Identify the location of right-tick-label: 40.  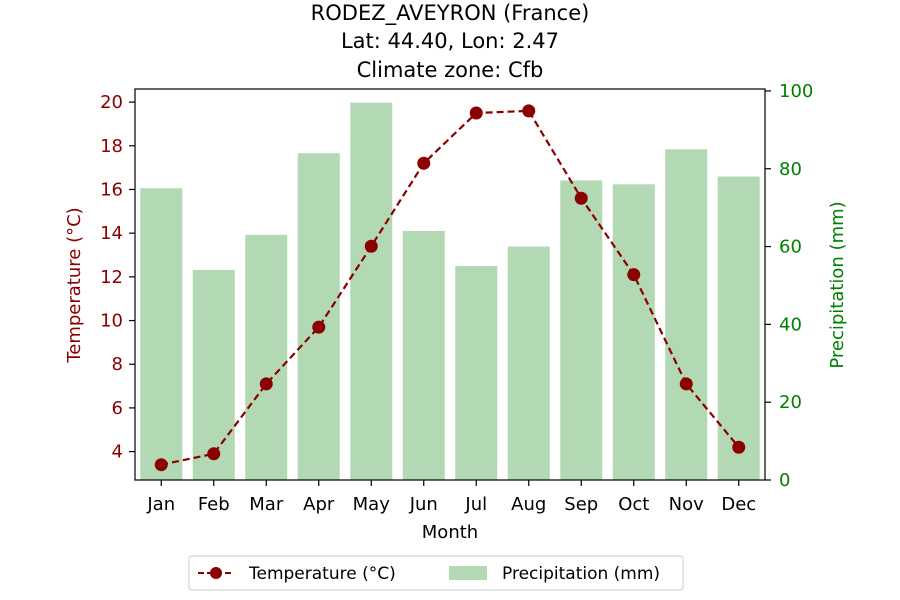
(790, 324).